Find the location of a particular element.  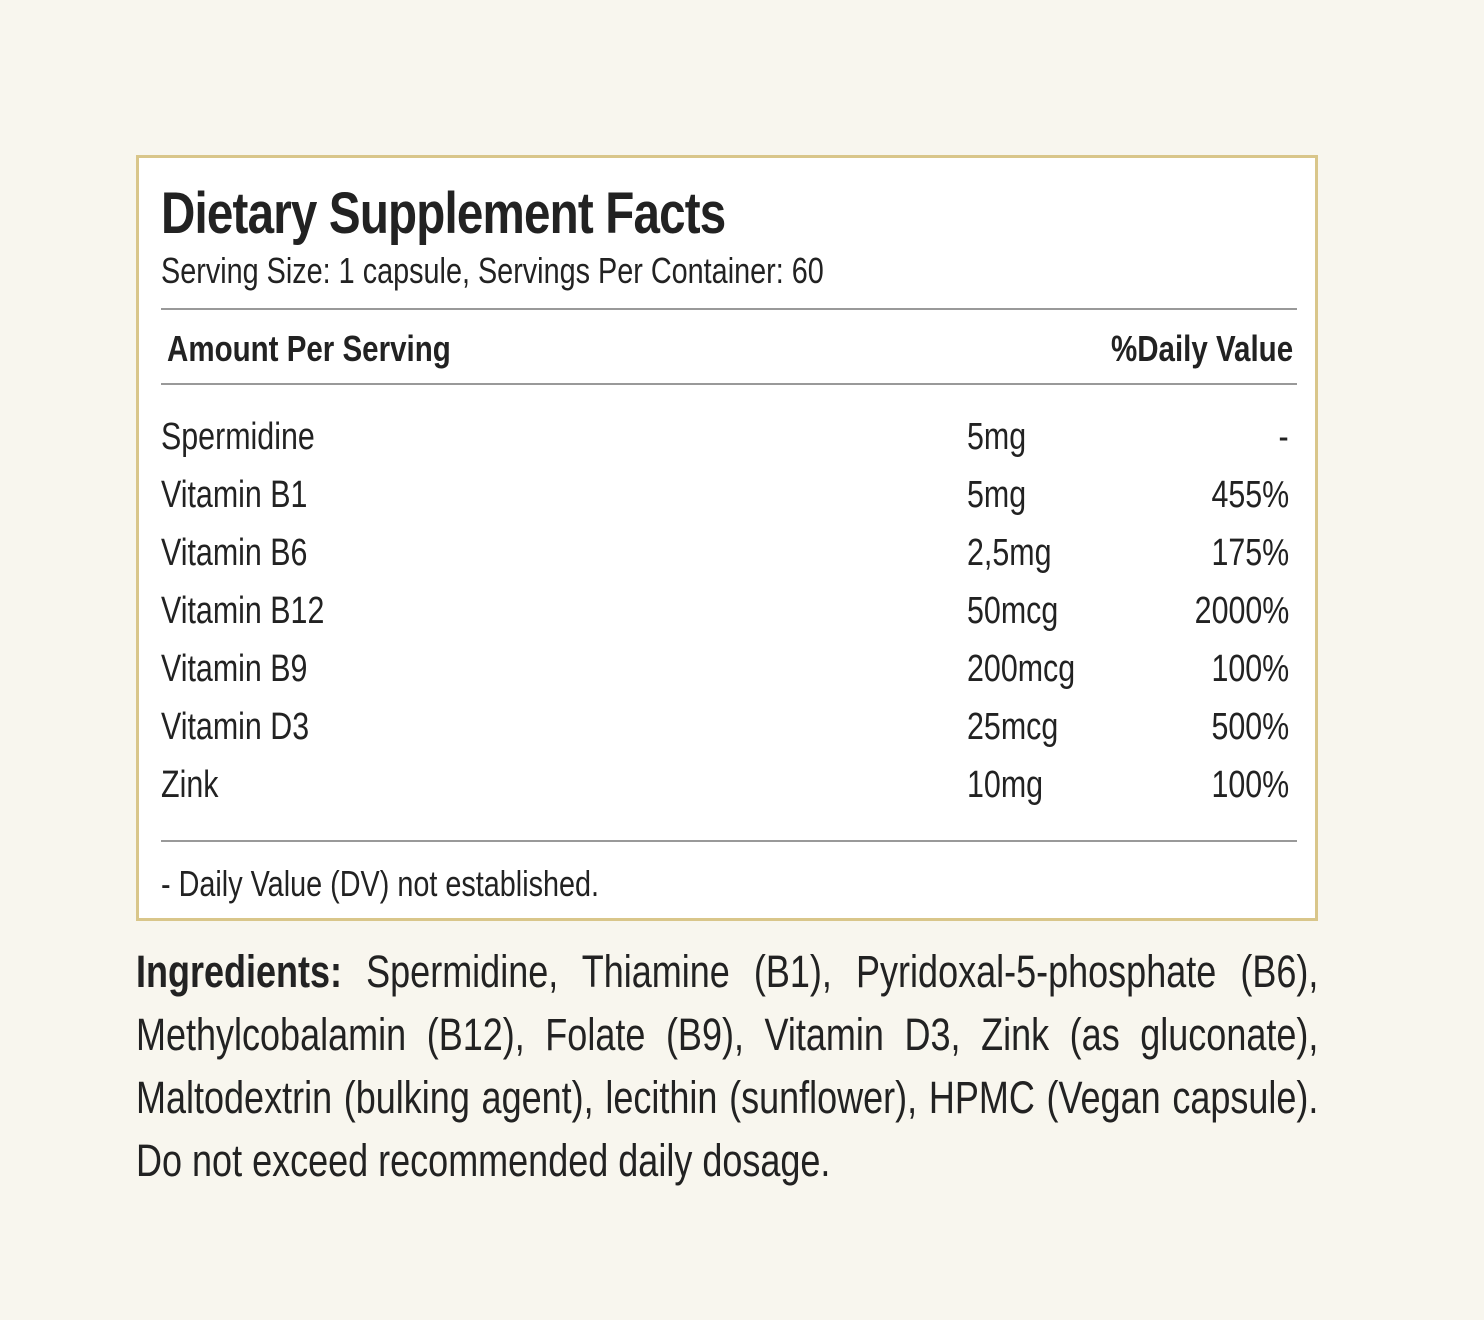

footnote: - Daily Value (DV) not established. is located at coordinates (380, 883).